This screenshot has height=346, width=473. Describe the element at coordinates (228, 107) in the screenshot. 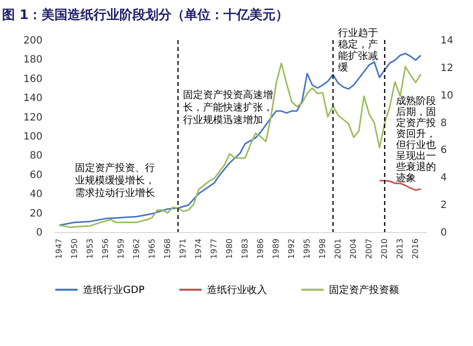

I see `annotation: 固定资产投资高速增长，产能快速扩张，行业规模迅速增加` at that location.